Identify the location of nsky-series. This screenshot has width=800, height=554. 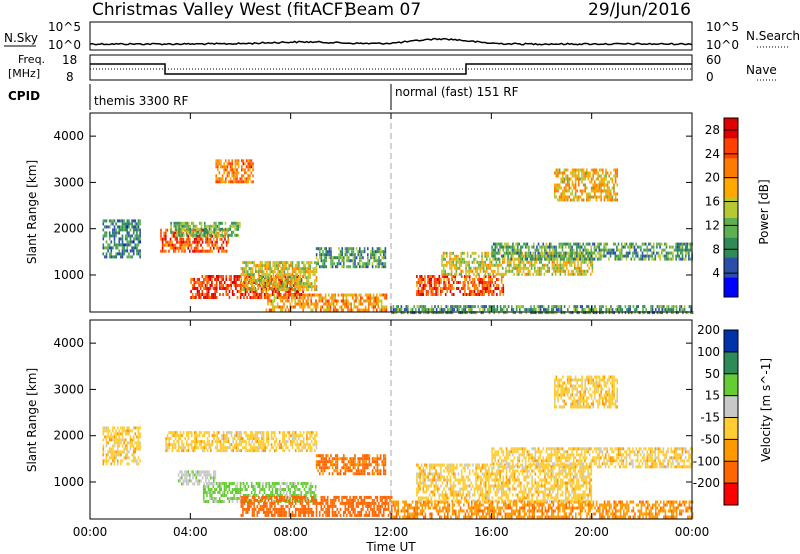
(391, 41).